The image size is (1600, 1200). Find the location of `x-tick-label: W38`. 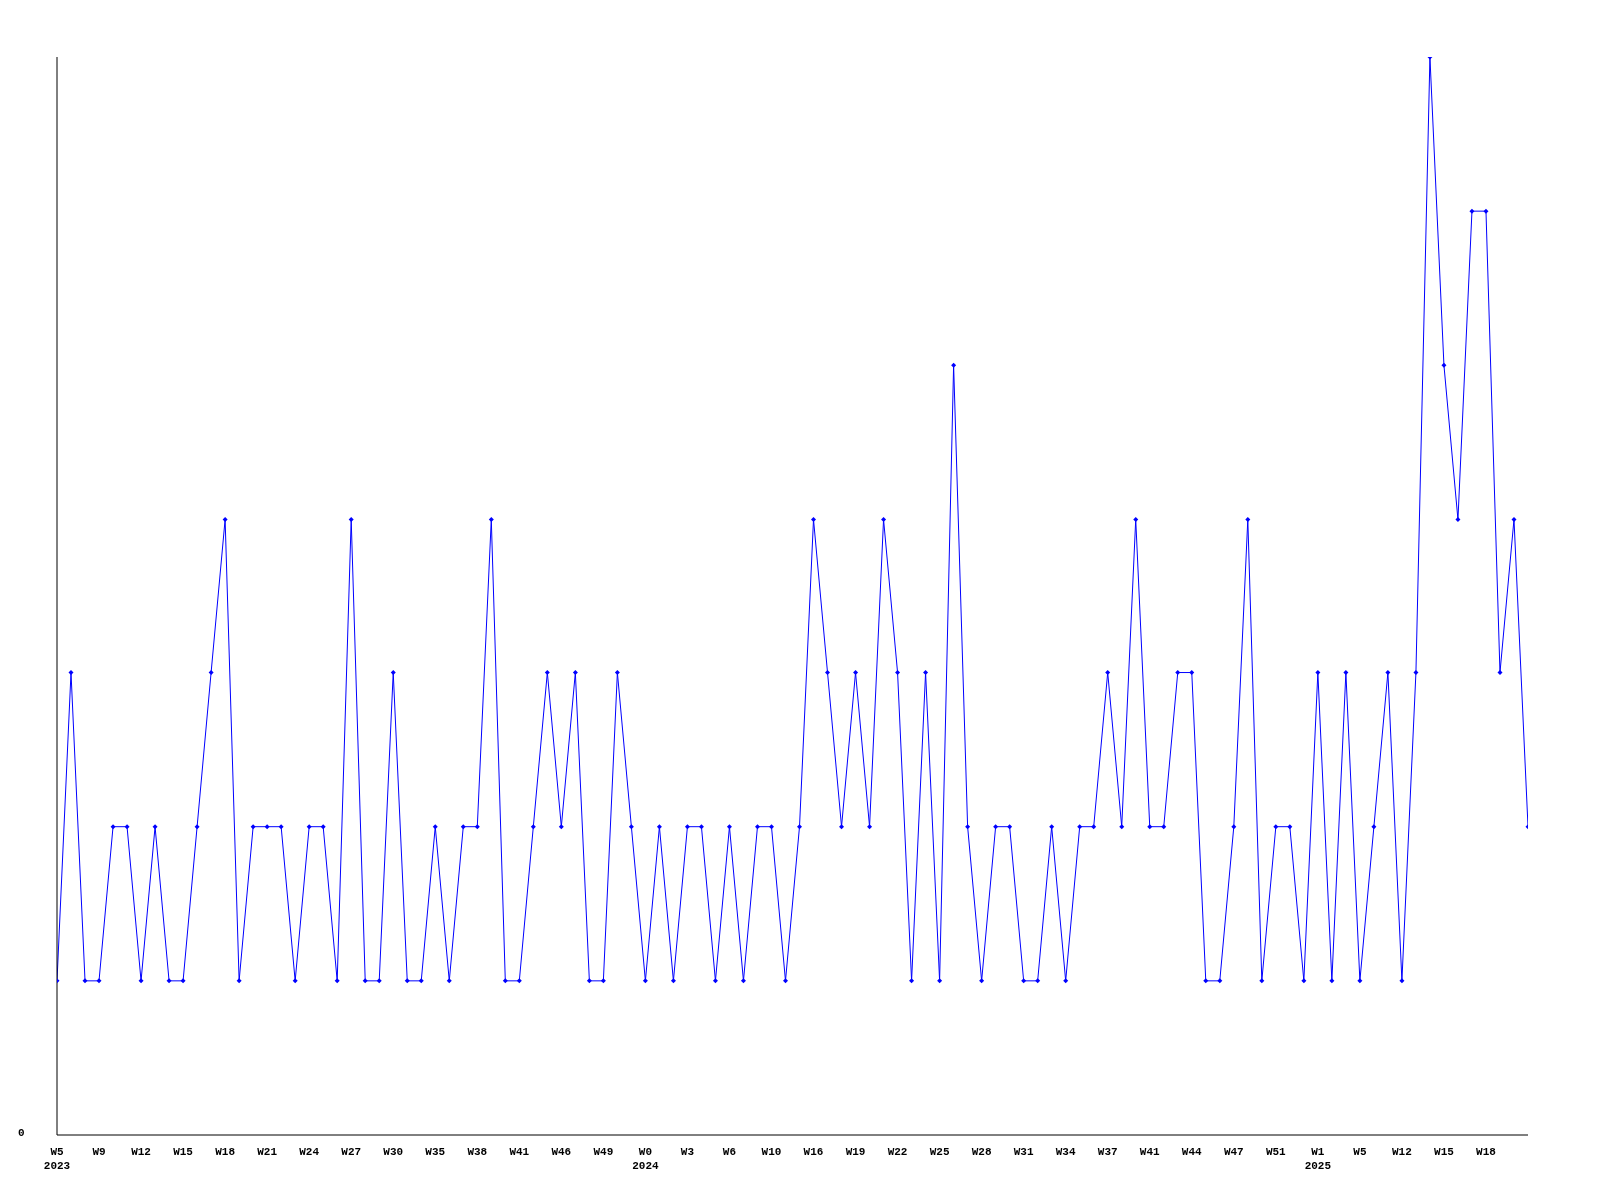

x-tick-label: W38 is located at coordinates (477, 1152).